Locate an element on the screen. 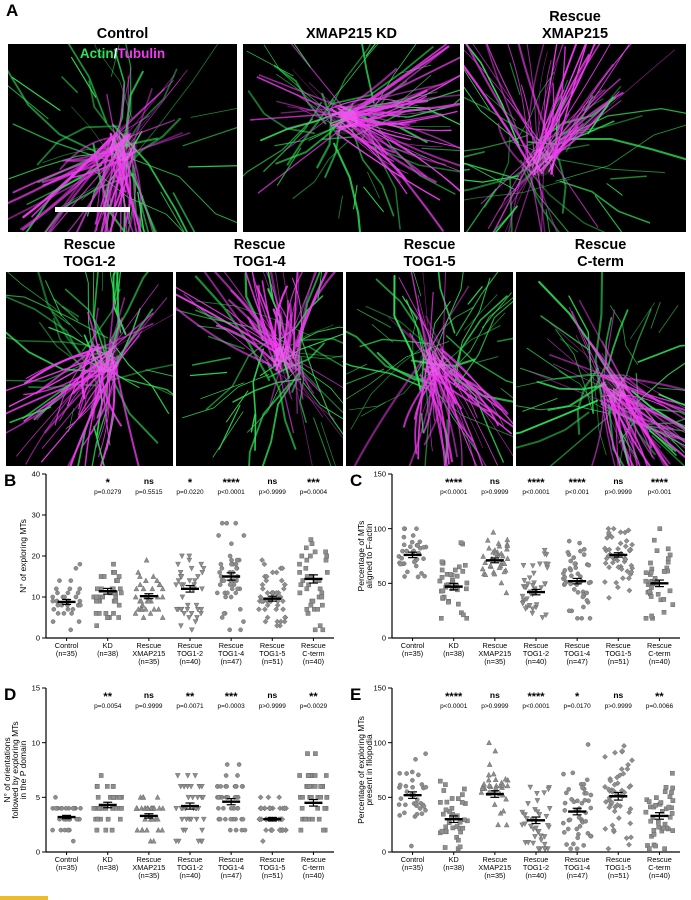 The image size is (691, 900). significance-stars: * is located at coordinates (577, 697).